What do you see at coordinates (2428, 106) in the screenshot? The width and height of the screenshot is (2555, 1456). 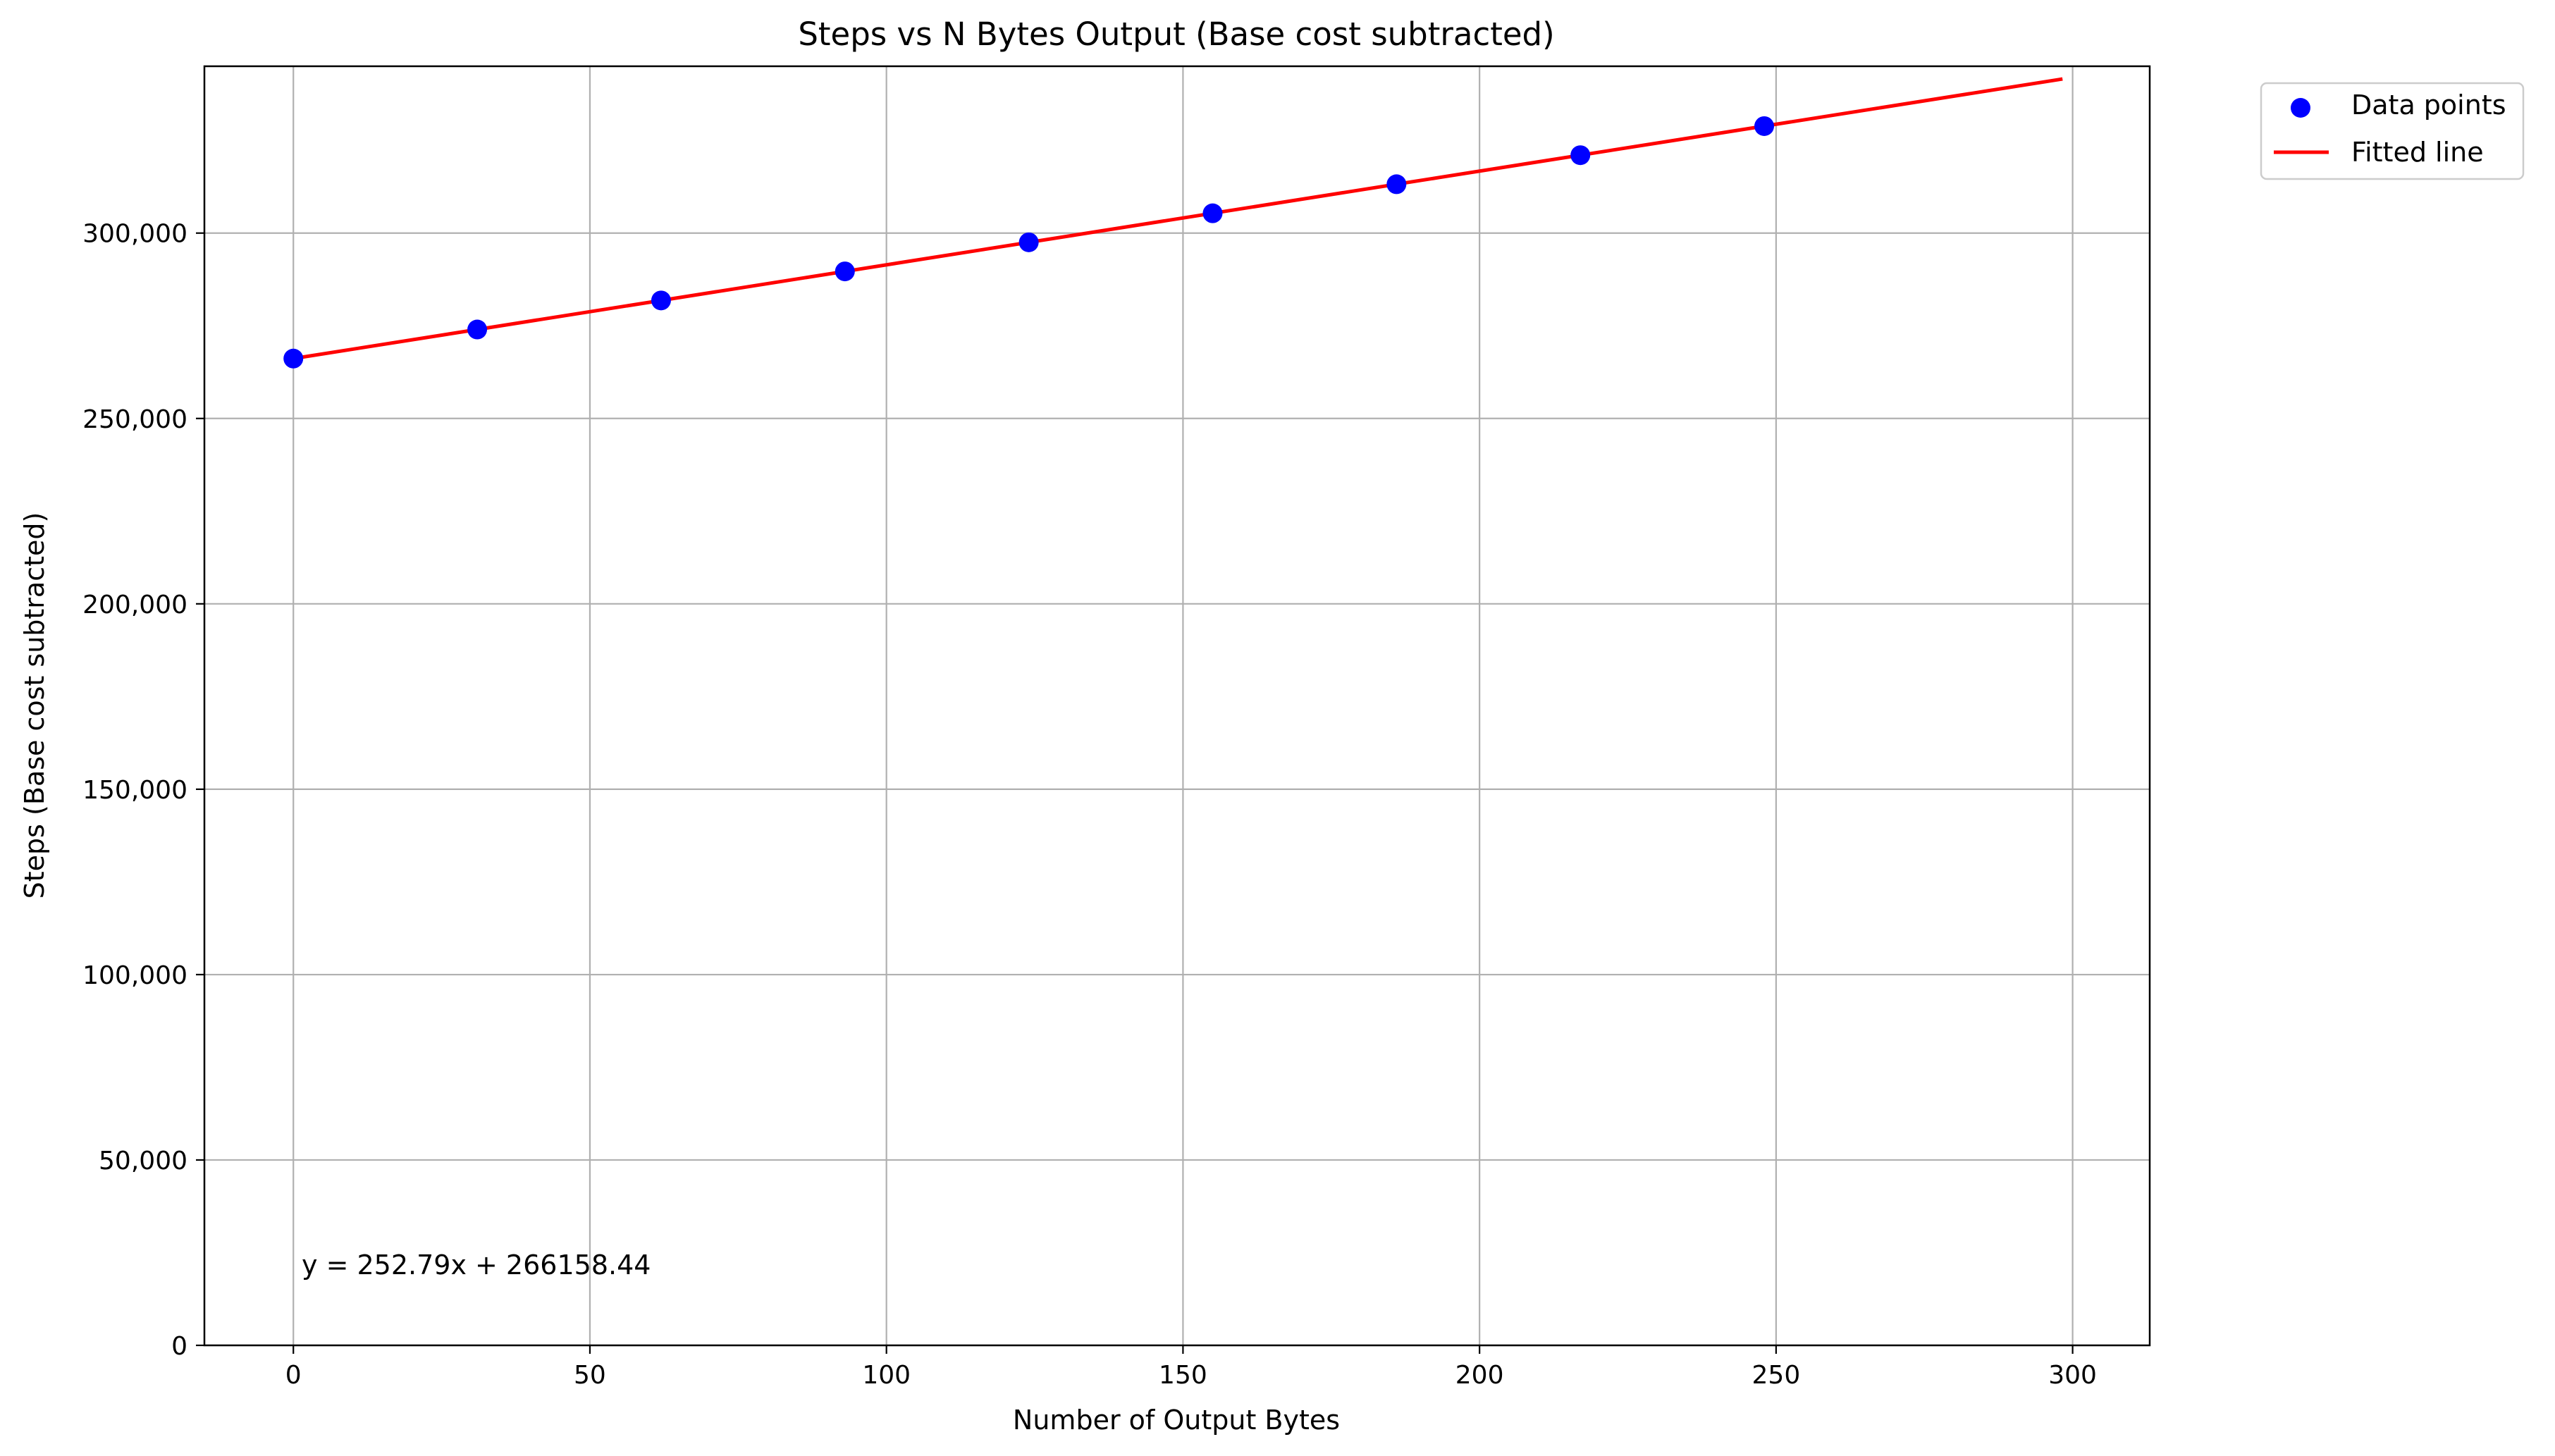 I see `legend-label-data-points: Data points` at bounding box center [2428, 106].